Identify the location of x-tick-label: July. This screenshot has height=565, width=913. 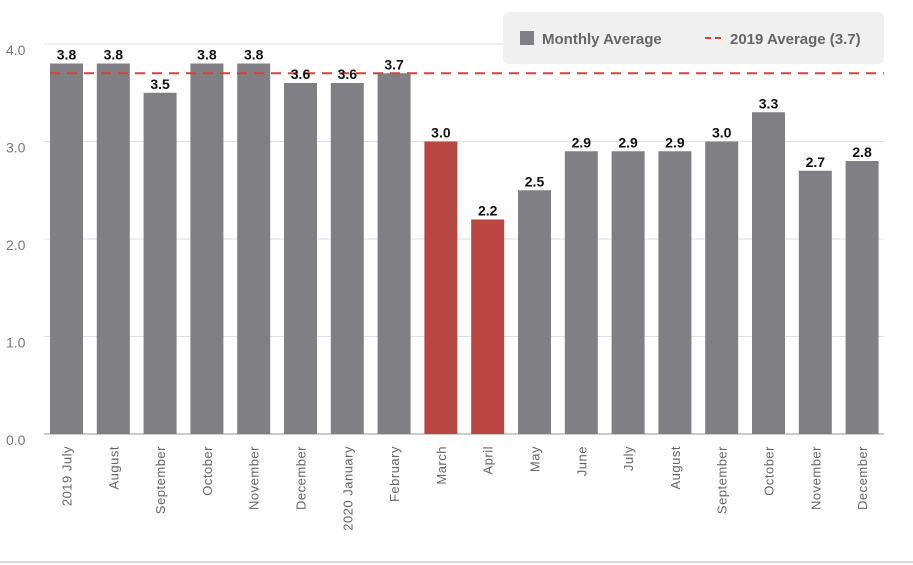
(628, 458).